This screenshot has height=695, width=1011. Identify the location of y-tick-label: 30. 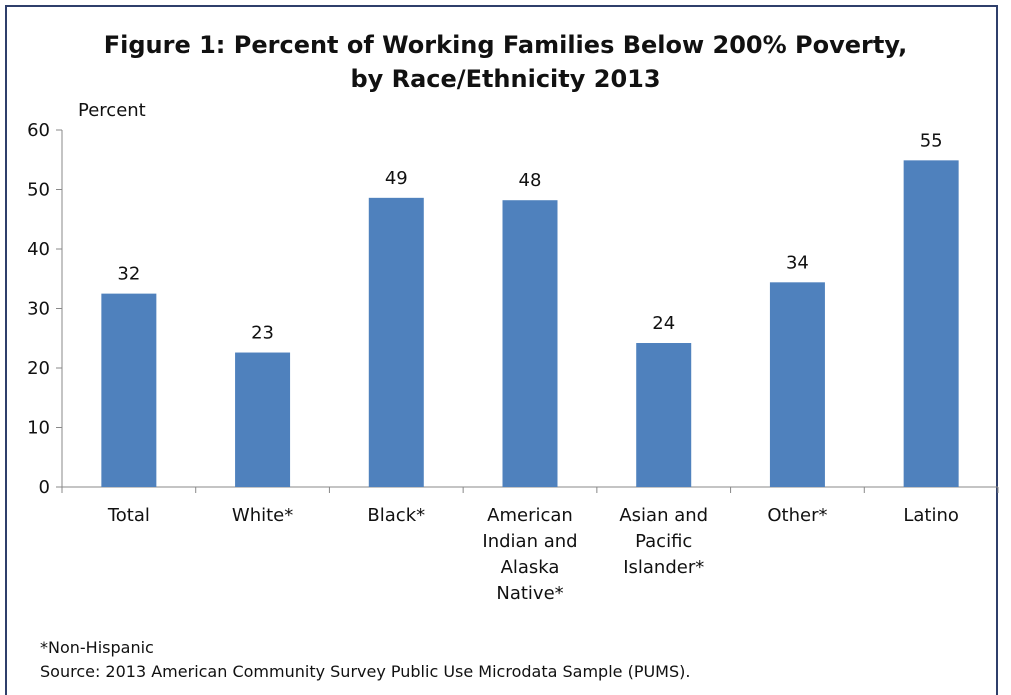
(38, 309).